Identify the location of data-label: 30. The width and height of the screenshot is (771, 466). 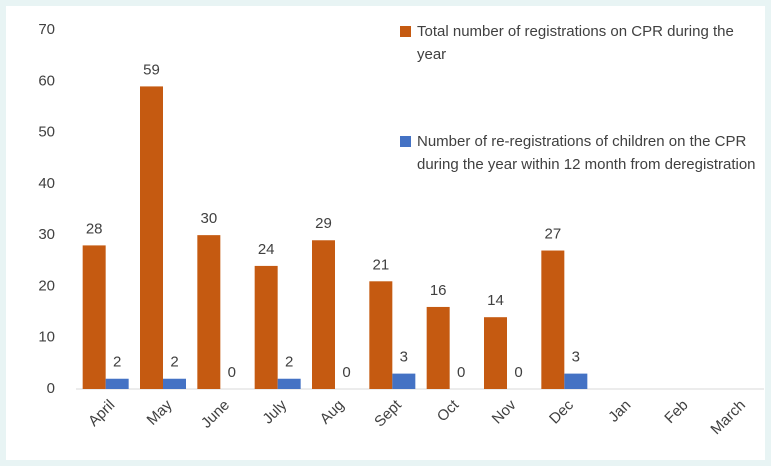
(208, 218).